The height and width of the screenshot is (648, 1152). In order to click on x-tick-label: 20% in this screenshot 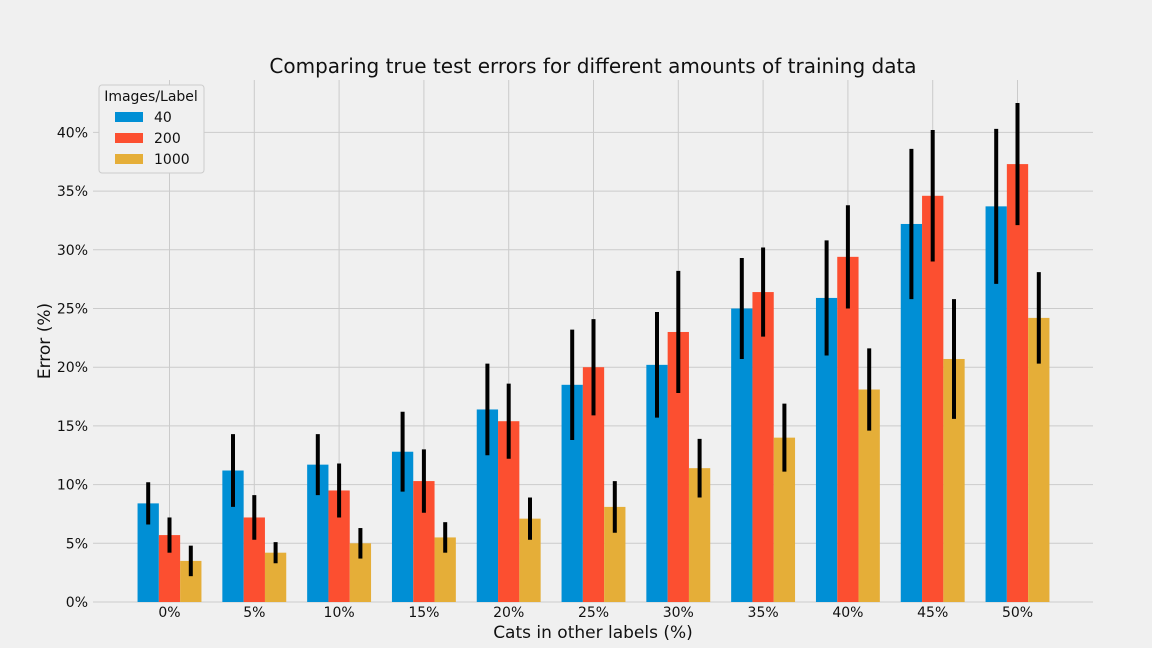, I will do `click(508, 613)`.